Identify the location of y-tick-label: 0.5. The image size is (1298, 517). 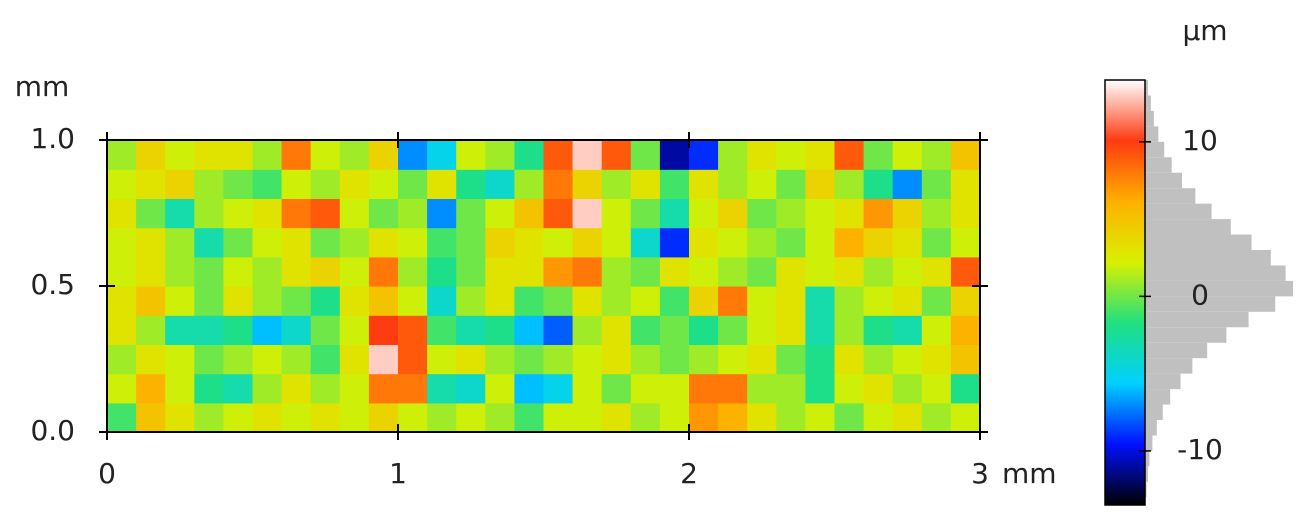
(52, 284).